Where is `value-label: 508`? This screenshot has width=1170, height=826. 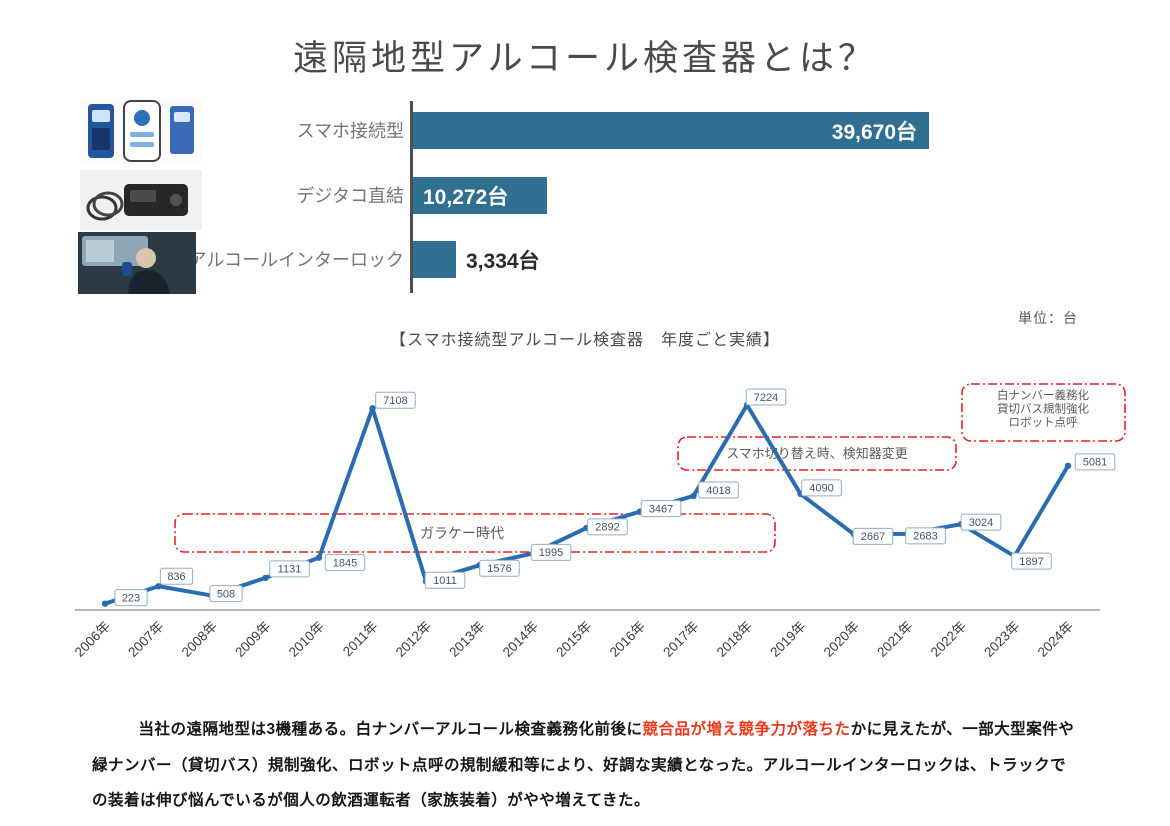 value-label: 508 is located at coordinates (226, 594).